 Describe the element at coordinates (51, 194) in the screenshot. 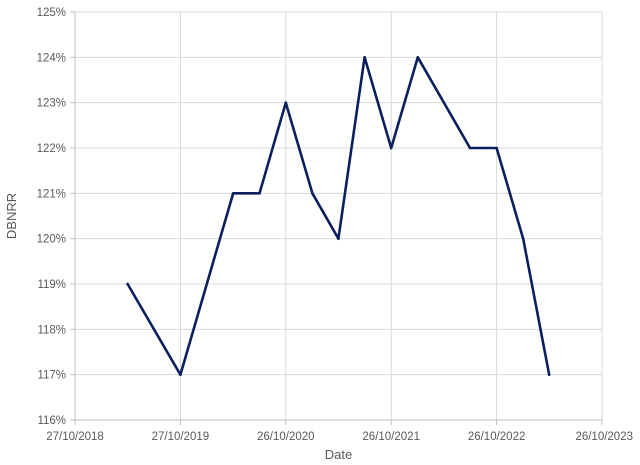

I see `y-tick-label: 121%` at that location.